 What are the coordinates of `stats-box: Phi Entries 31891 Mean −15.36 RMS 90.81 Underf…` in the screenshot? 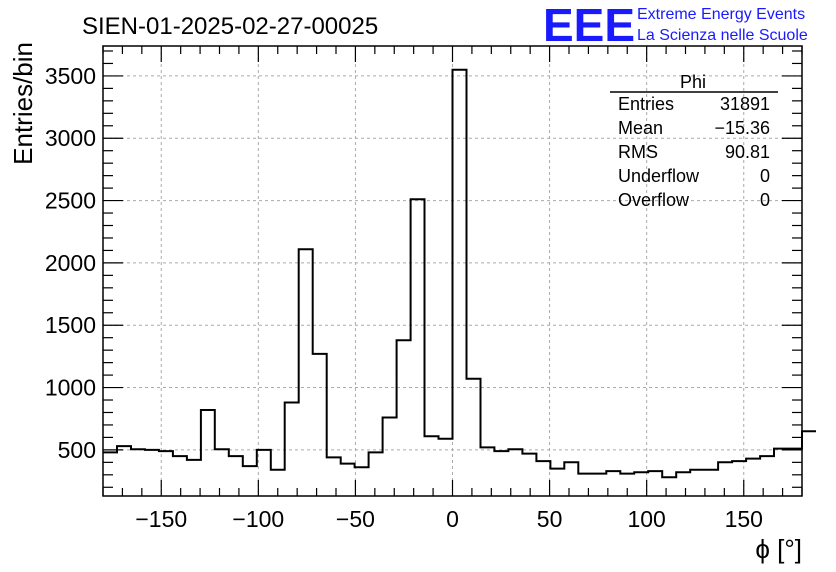 It's located at (694, 141).